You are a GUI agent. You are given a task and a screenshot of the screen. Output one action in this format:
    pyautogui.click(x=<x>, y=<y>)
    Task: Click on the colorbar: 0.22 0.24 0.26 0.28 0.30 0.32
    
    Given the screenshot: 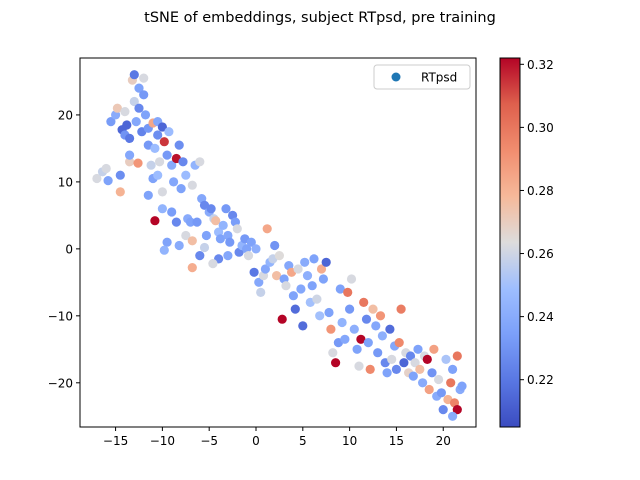 What is the action you would take?
    pyautogui.click(x=526, y=242)
    